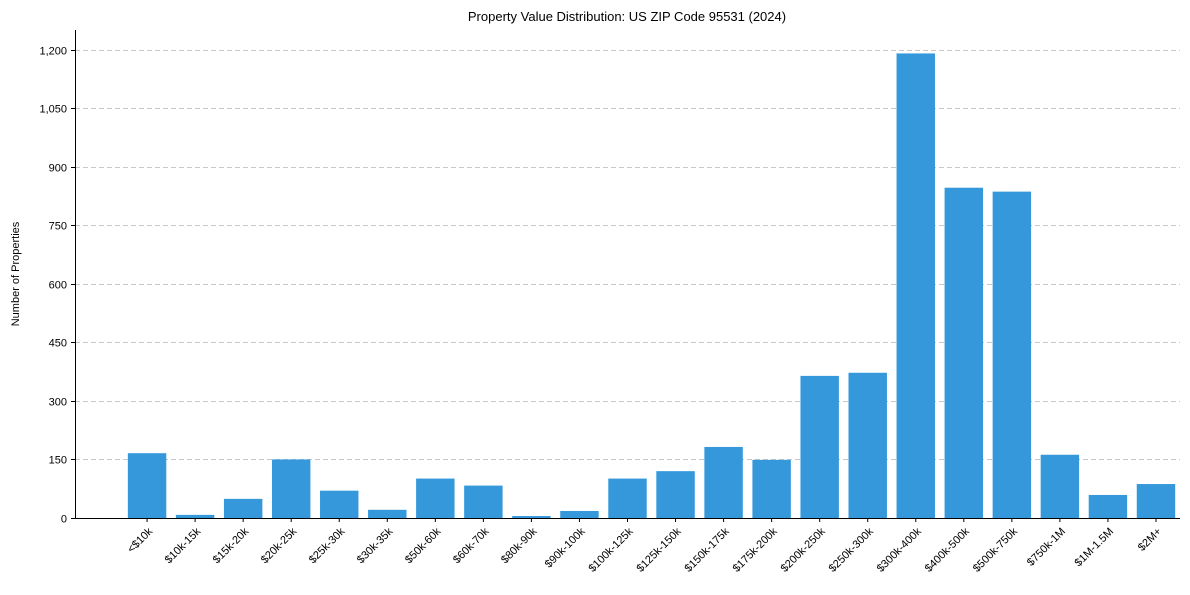 This screenshot has height=595, width=1190. I want to click on y-tick-label: 150, so click(58, 461).